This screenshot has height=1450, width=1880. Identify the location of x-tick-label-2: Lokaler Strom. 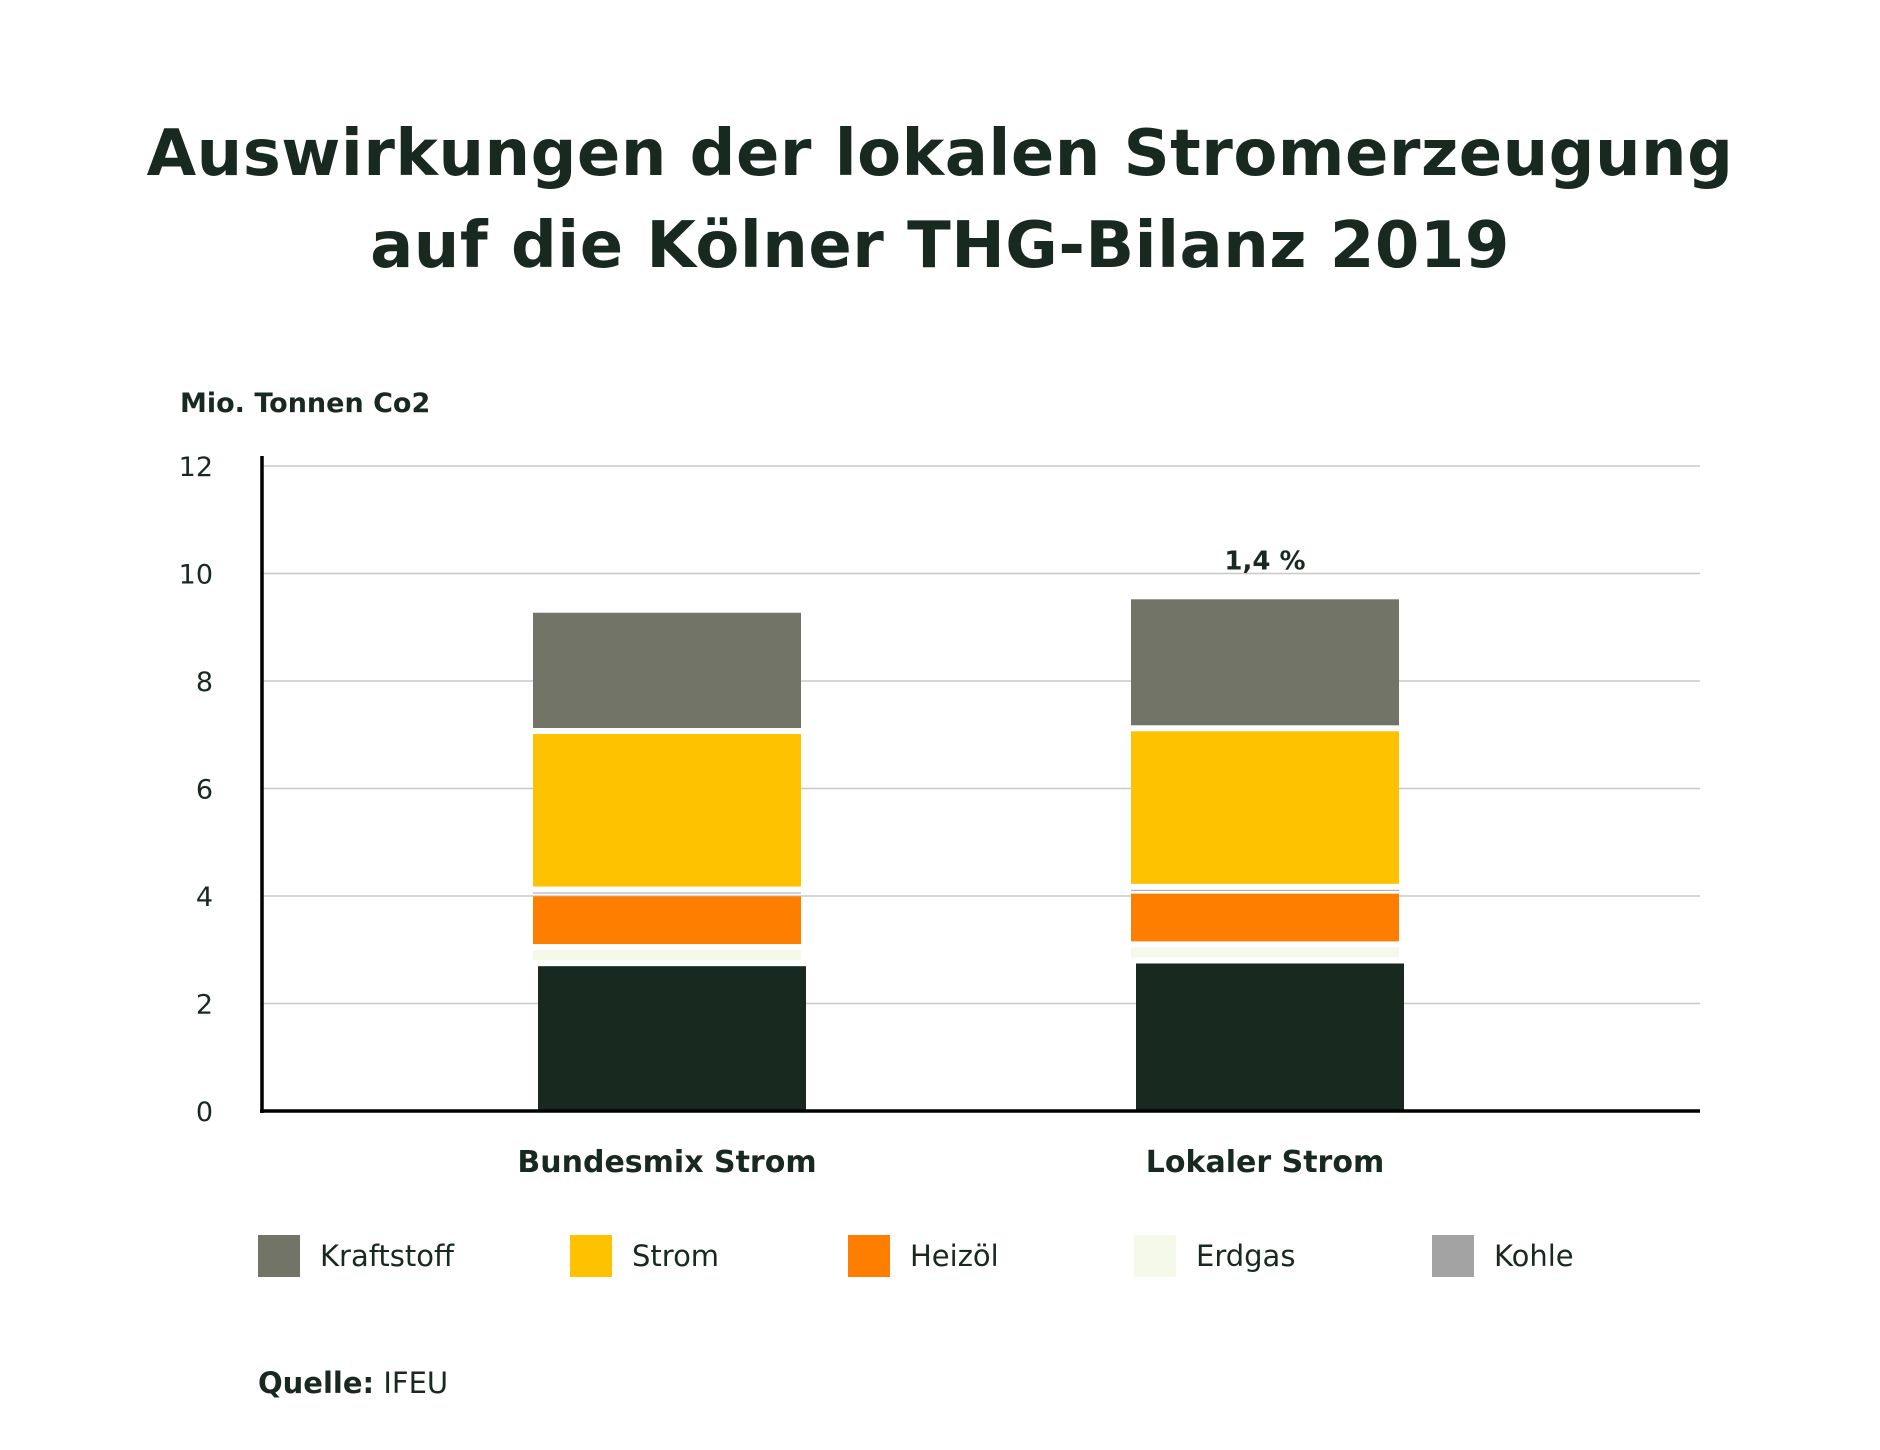
(1265, 1162).